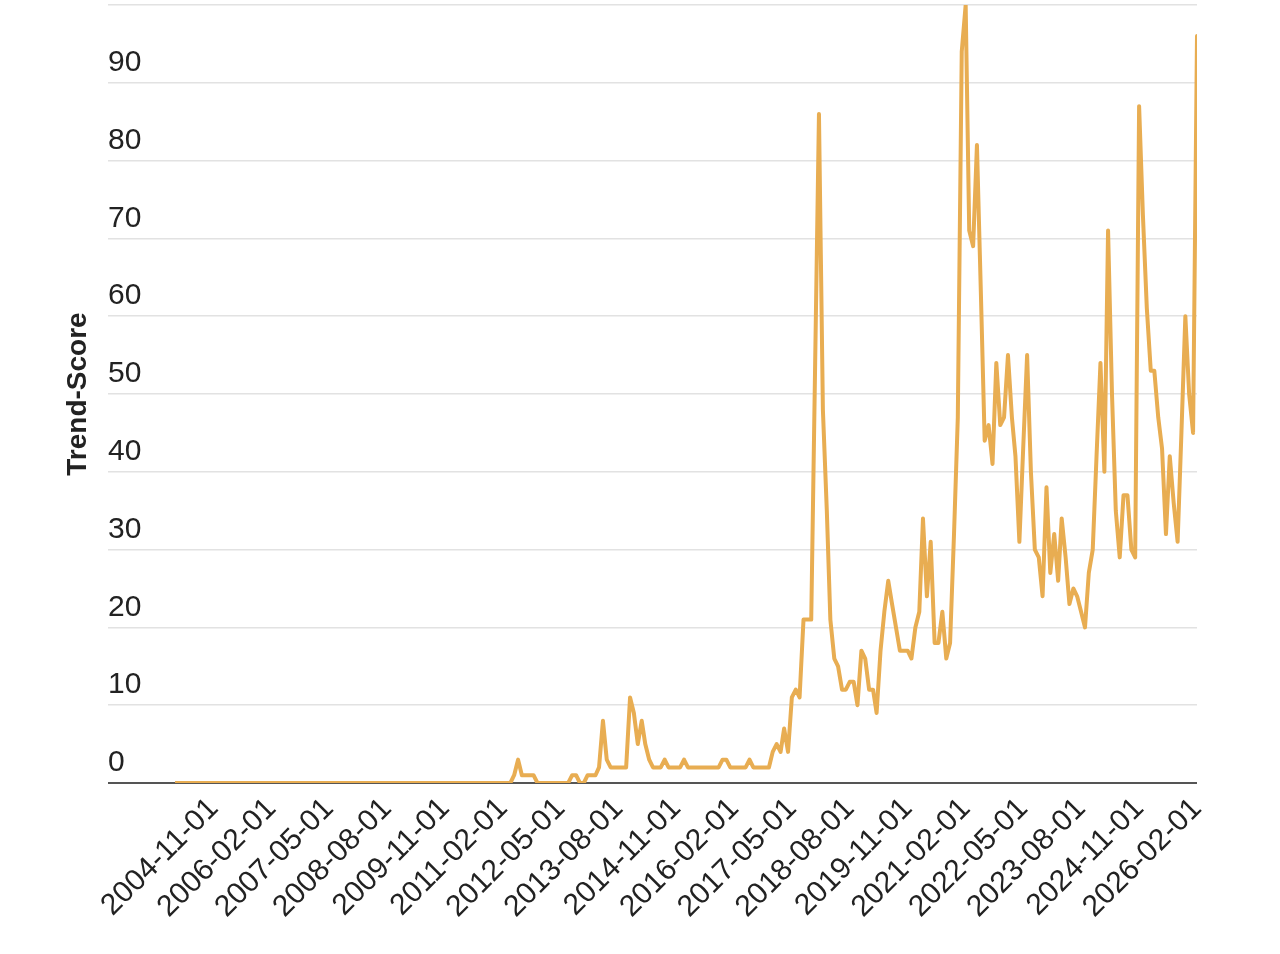  What do you see at coordinates (125, 138) in the screenshot?
I see `y-tick-label: 80` at bounding box center [125, 138].